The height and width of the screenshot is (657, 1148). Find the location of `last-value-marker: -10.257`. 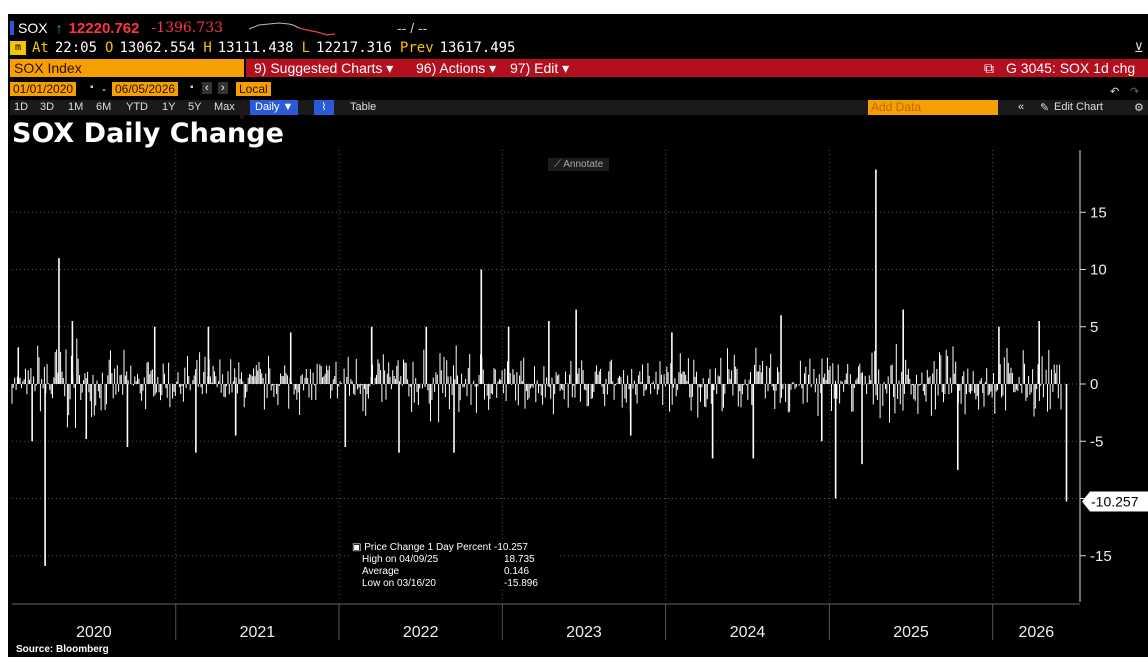

last-value-marker: -10.257 is located at coordinates (1115, 501).